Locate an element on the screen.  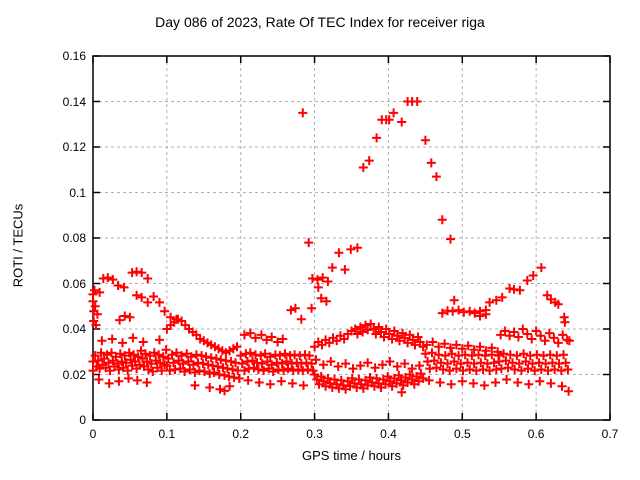
y-tick-label: 0.04 is located at coordinates (74, 329).